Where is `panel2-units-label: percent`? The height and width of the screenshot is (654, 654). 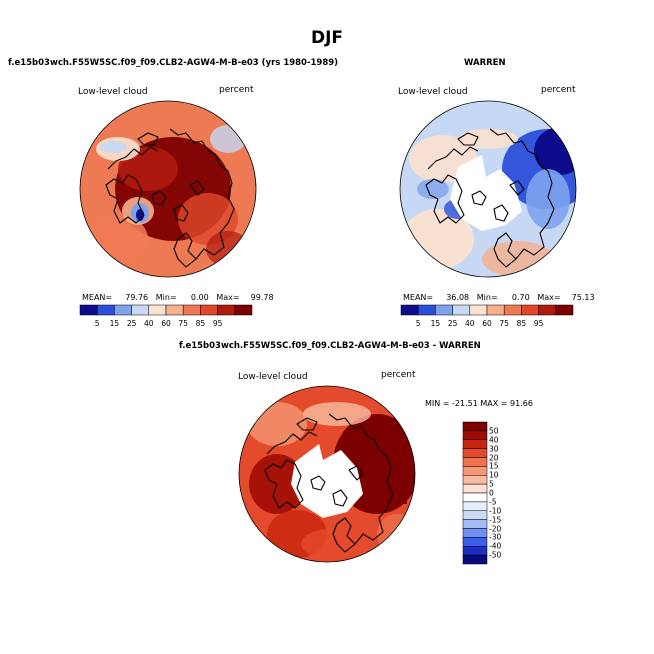 panel2-units-label: percent is located at coordinates (558, 90).